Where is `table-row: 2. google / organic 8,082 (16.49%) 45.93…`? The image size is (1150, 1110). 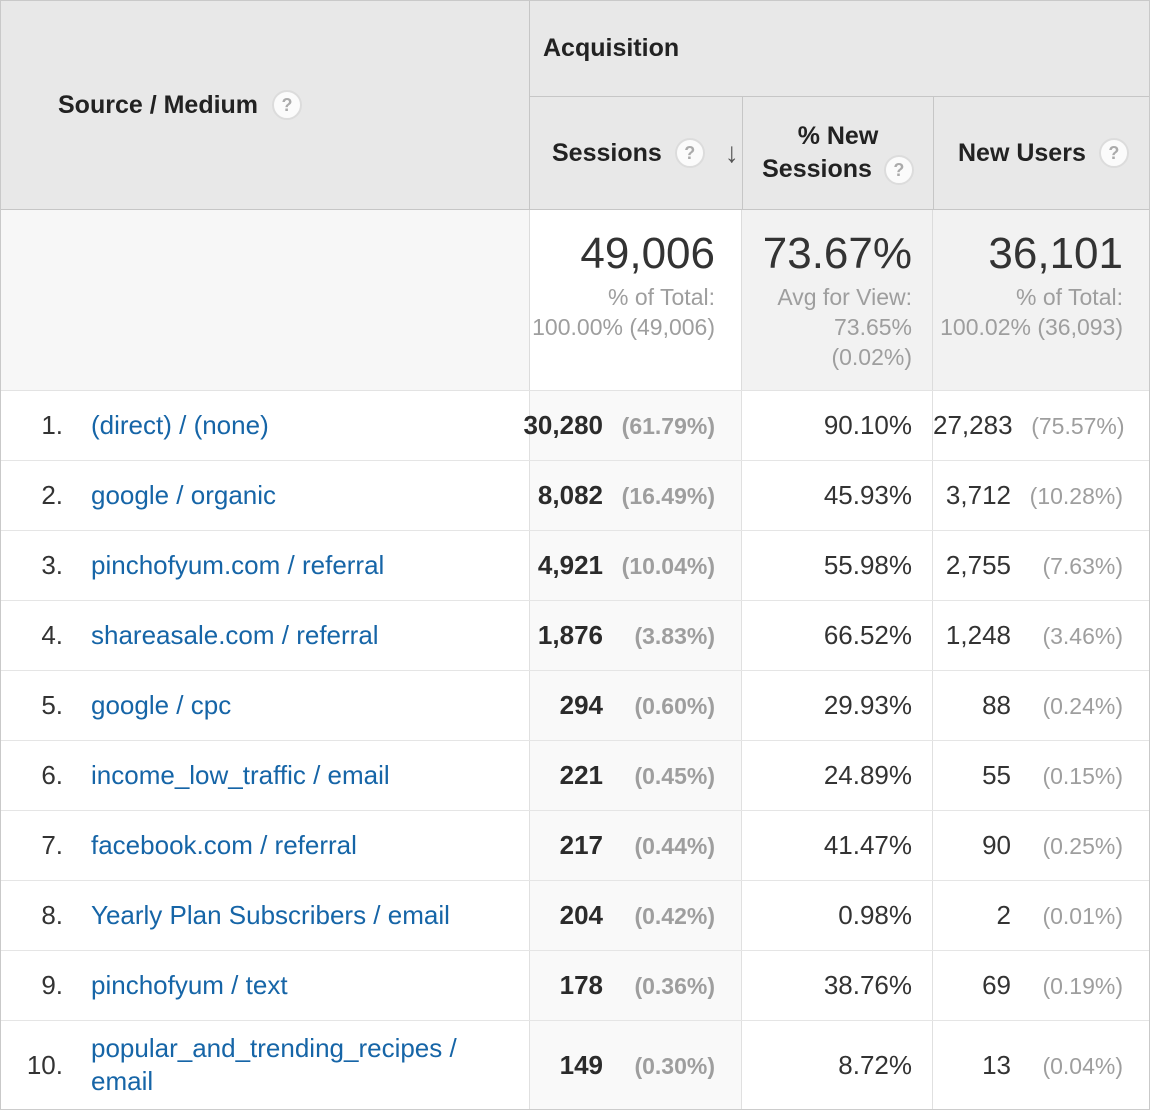 table-row: 2. google / organic 8,082 (16.49%) 45.93… is located at coordinates (575, 496).